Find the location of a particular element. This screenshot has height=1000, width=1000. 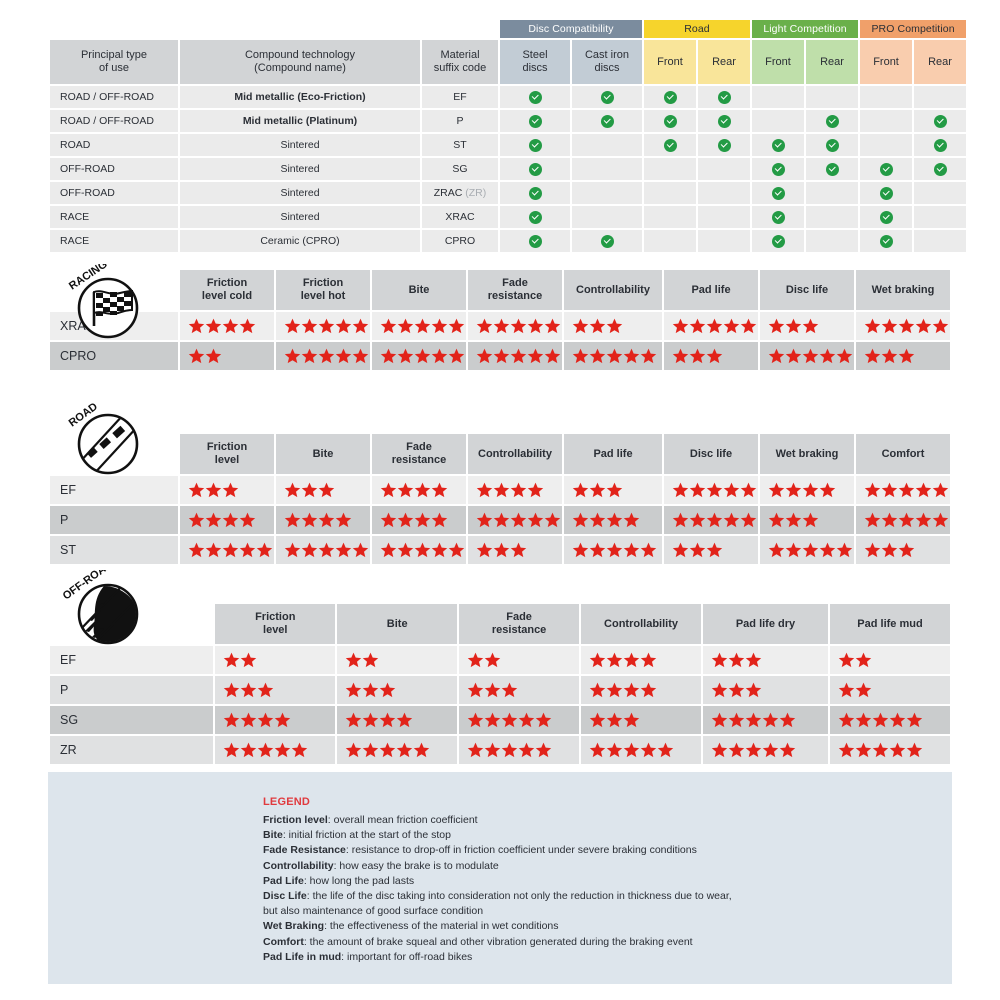

use-type-cell: OFF-ROAD is located at coordinates (114, 169).